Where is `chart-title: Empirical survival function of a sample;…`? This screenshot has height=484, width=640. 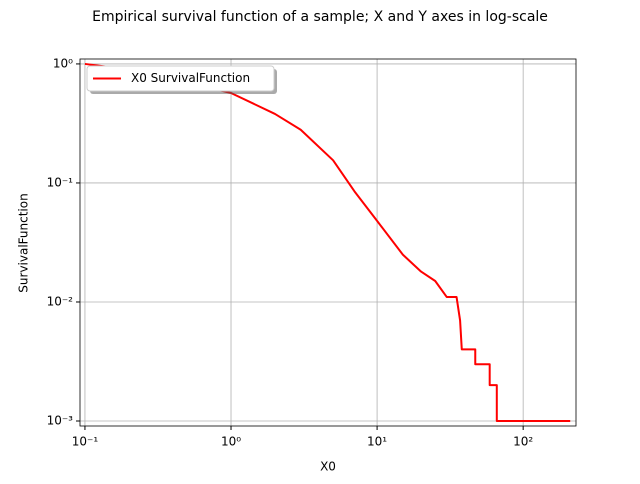 chart-title: Empirical survival function of a sample;… is located at coordinates (320, 17).